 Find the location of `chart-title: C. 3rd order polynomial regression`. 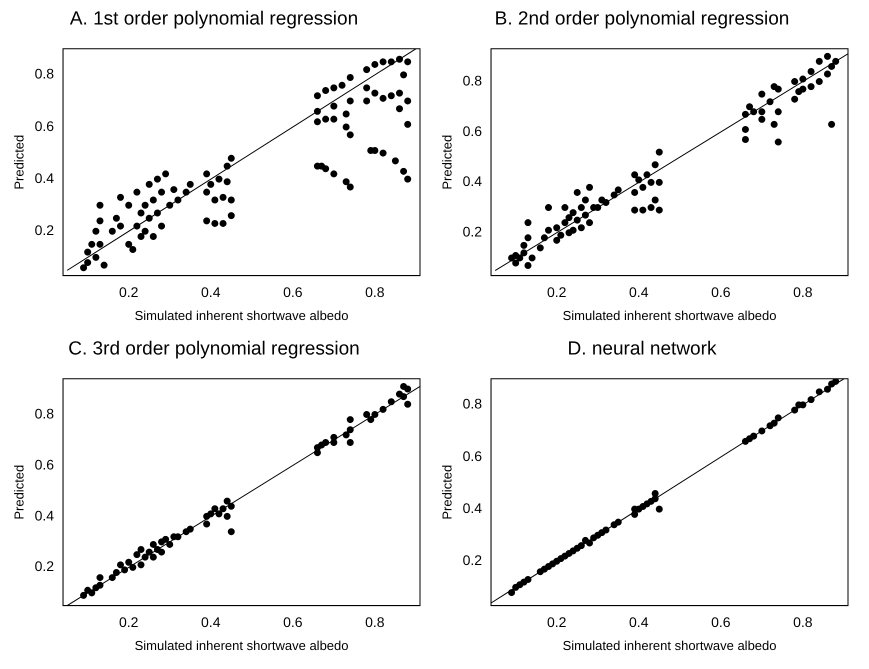

chart-title: C. 3rd order polynomial regression is located at coordinates (214, 349).